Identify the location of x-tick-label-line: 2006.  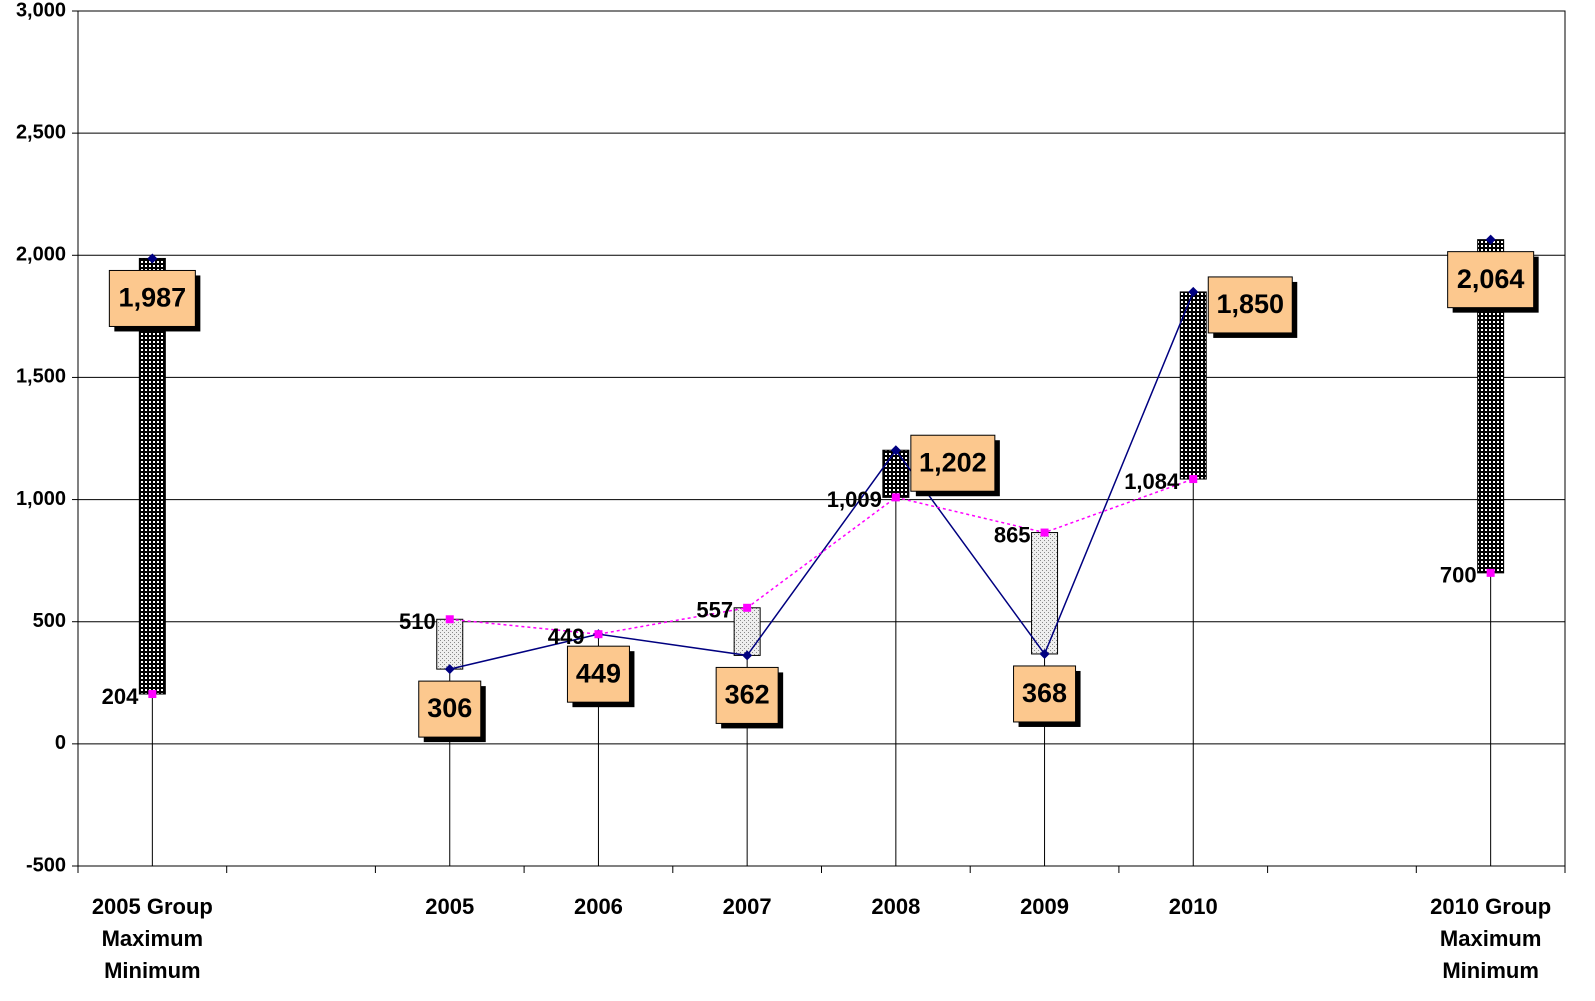
(598, 906).